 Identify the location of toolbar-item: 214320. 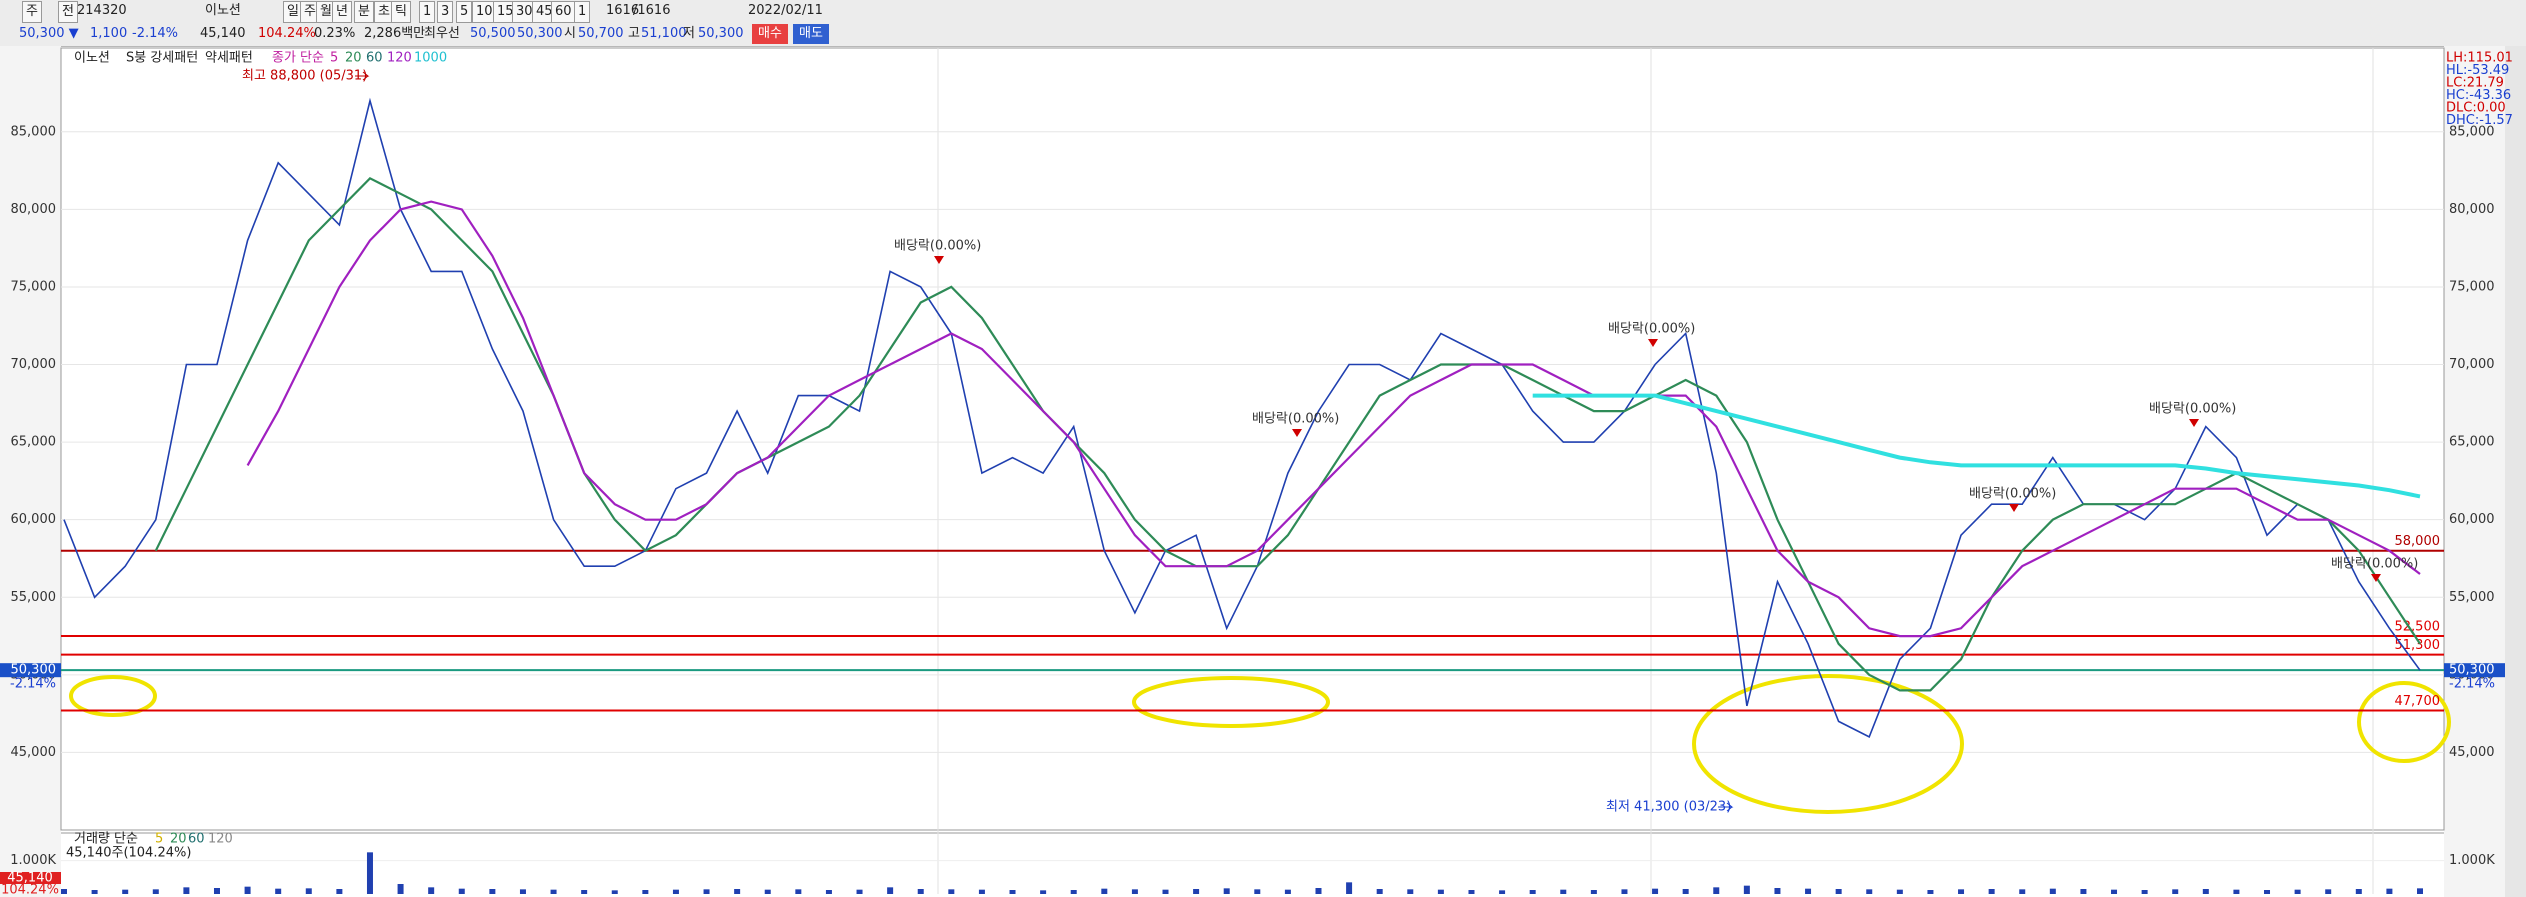
(102, 10).